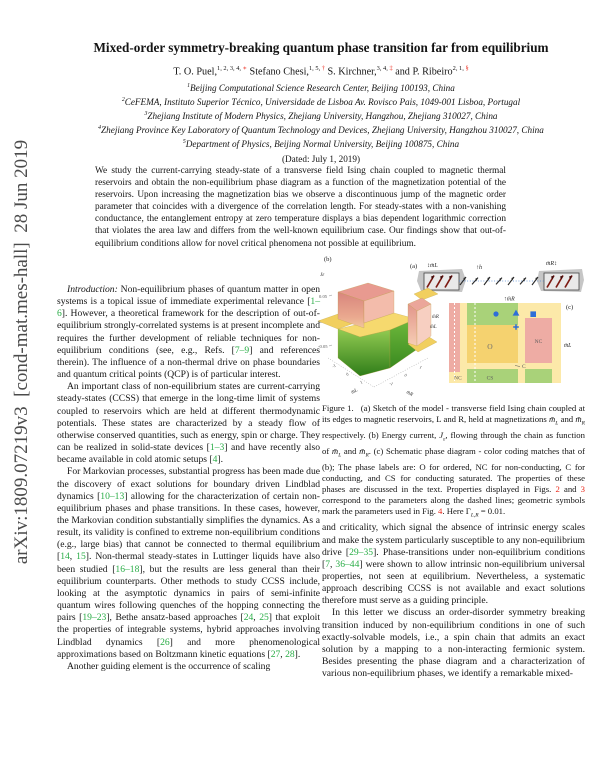 This screenshot has width=600, height=776. I want to click on phase-label-nc-right: NC, so click(539, 342).